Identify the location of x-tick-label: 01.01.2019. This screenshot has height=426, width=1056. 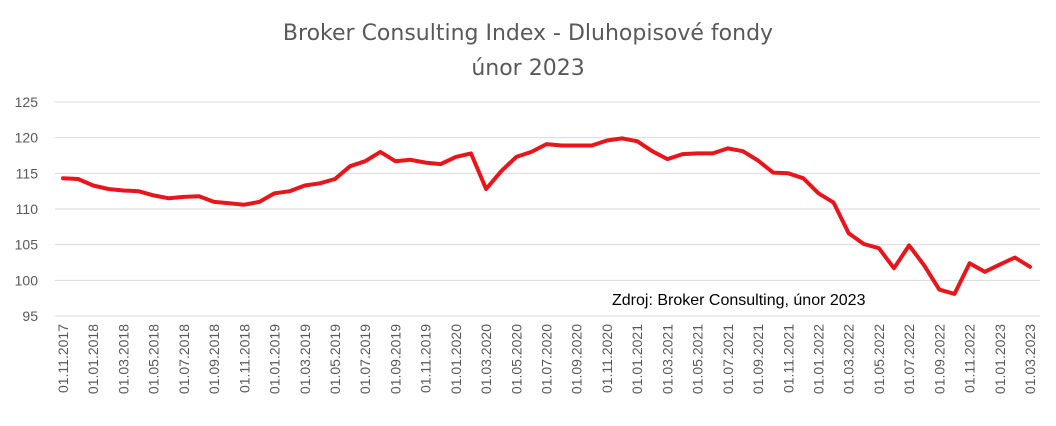
(275, 359).